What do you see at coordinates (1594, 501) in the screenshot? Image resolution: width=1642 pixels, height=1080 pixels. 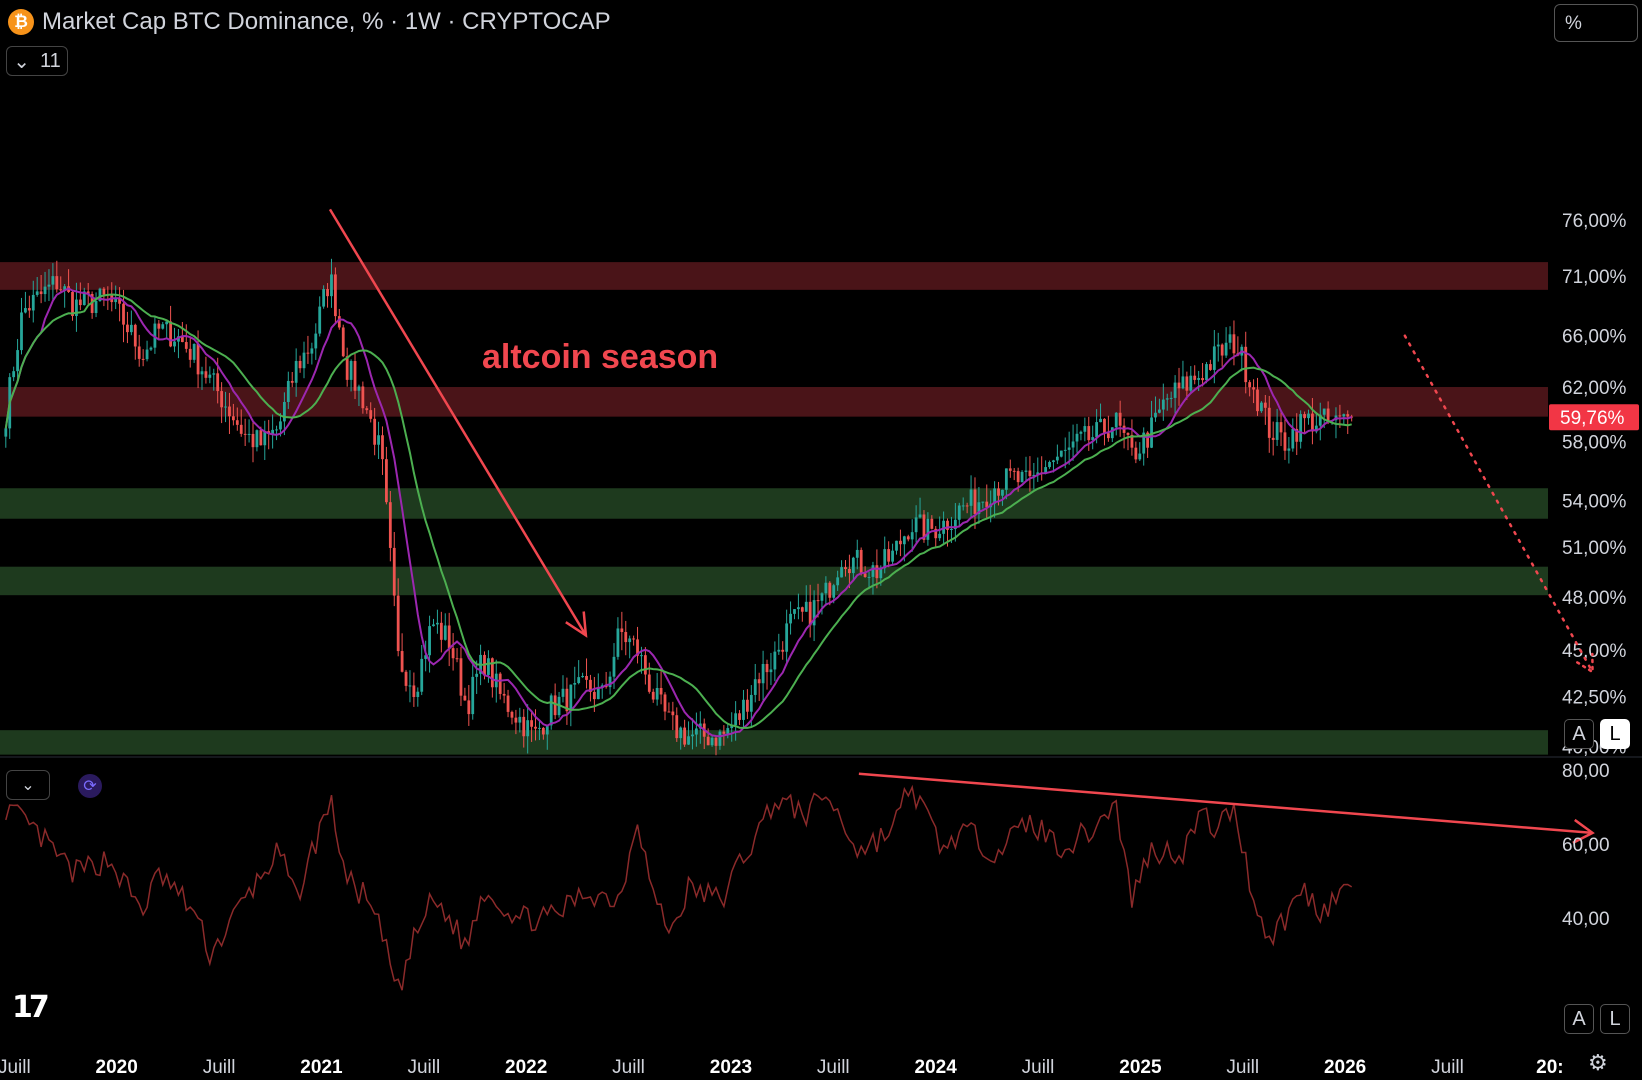 I see `y-tick-label: 54,00%` at bounding box center [1594, 501].